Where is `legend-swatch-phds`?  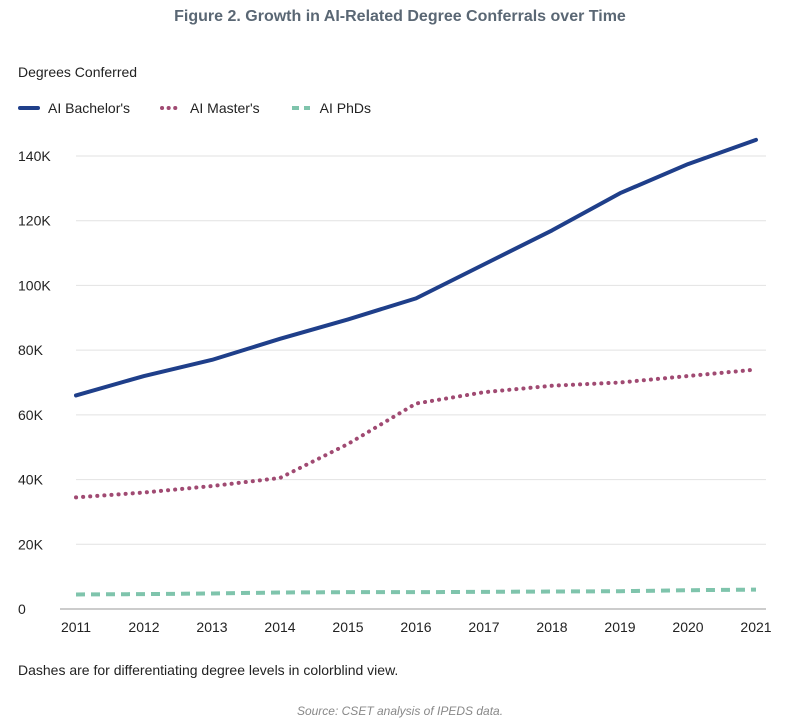
legend-swatch-phds is located at coordinates (300, 108).